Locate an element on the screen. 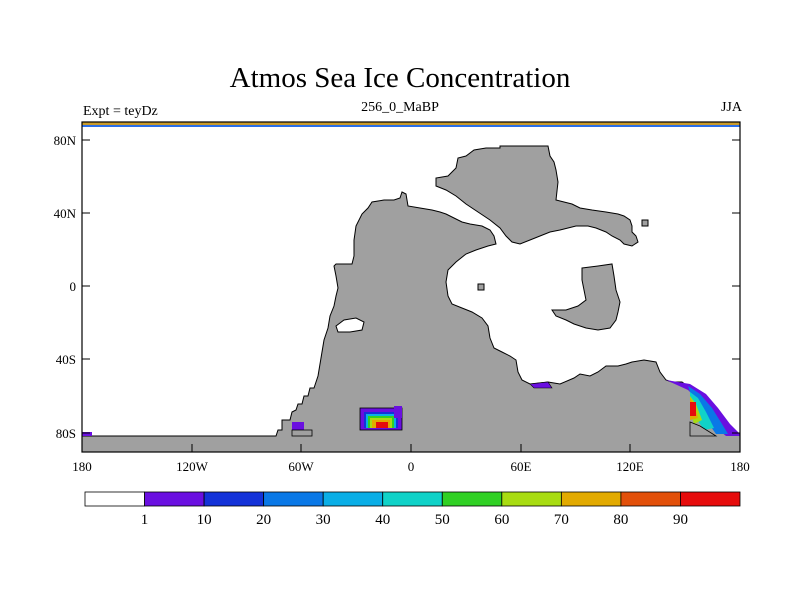 This screenshot has width=800, height=600. x-tick-60e: 60E is located at coordinates (521, 466).